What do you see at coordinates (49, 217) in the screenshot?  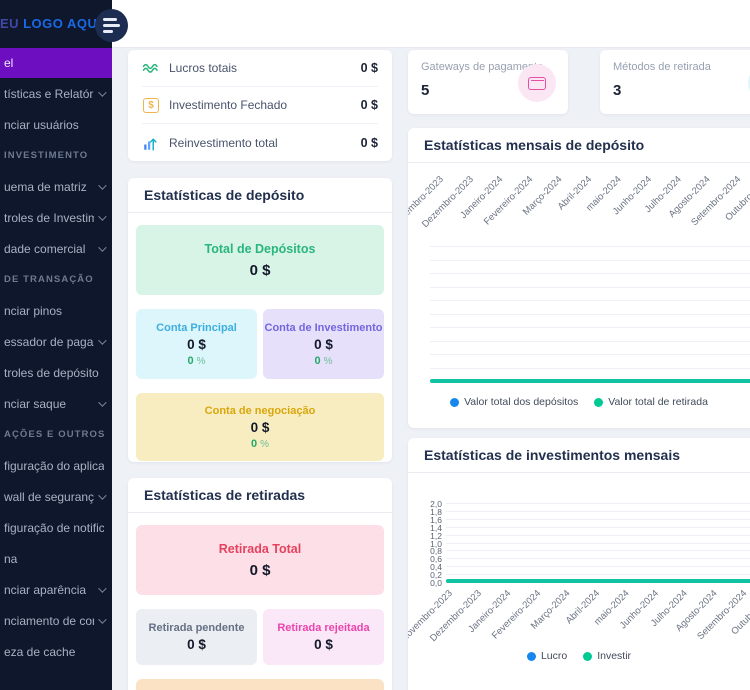 I see `sidebar-item-label: troles de Investimento` at bounding box center [49, 217].